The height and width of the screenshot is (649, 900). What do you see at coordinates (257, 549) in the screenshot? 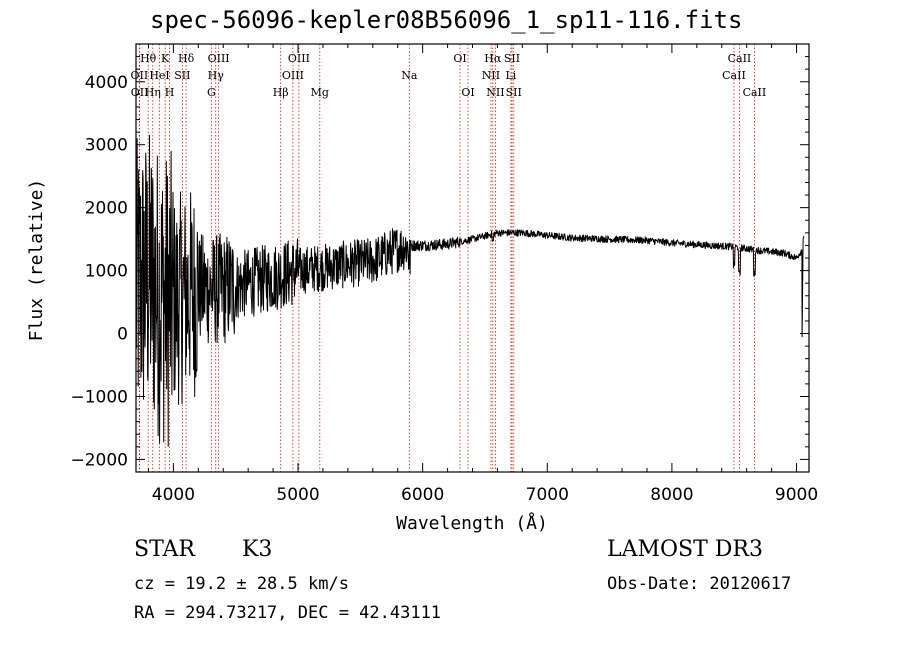
I see `object-subclass: K3` at bounding box center [257, 549].